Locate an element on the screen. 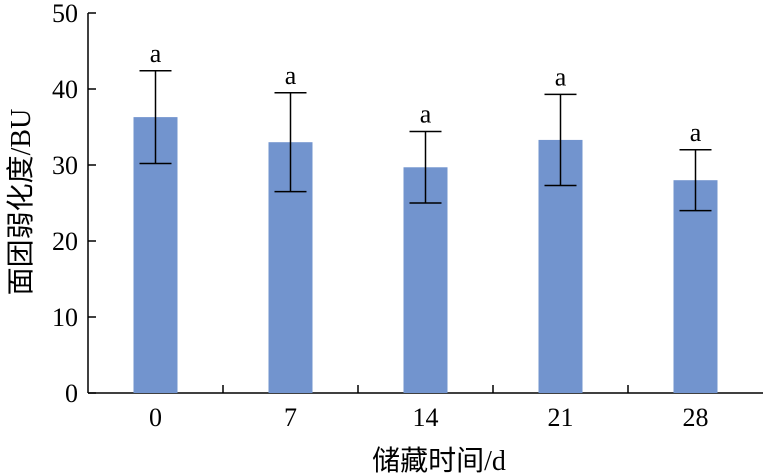 The height and width of the screenshot is (475, 763). y-tick-label: 30 is located at coordinates (65, 165).